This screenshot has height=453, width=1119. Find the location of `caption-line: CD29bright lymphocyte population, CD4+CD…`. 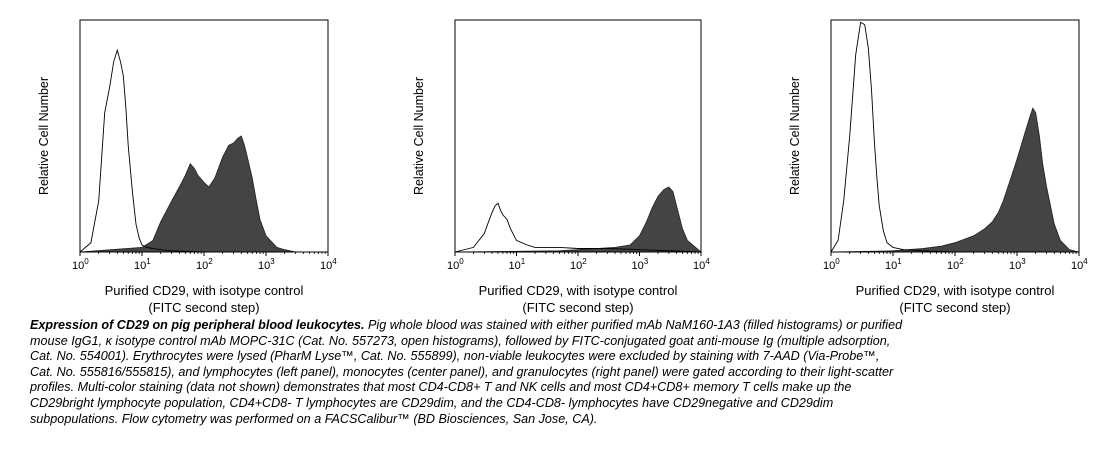

caption-line: CD29bright lymphocyte population, CD4+CD… is located at coordinates (432, 402).